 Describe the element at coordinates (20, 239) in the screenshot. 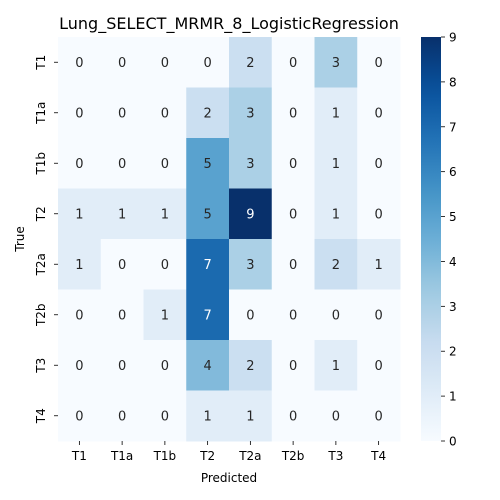

I see `y-axis-label: True` at that location.